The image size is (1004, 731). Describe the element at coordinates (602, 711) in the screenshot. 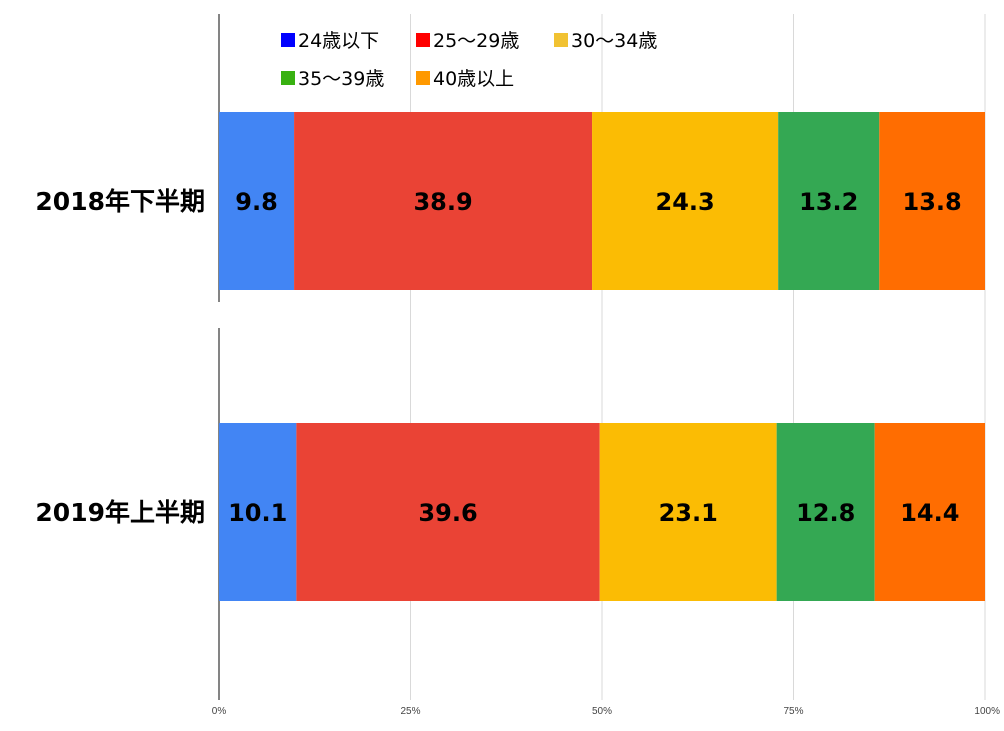

I see `x-tick-label: 50%` at that location.